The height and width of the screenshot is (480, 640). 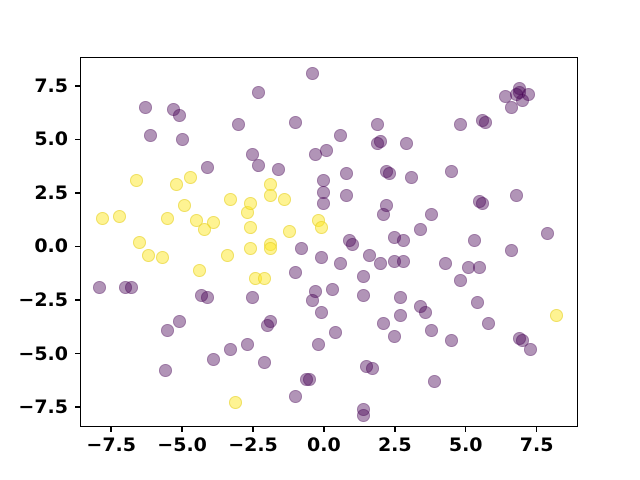 I want to click on y-tick-label: −5.0, so click(x=43, y=353).